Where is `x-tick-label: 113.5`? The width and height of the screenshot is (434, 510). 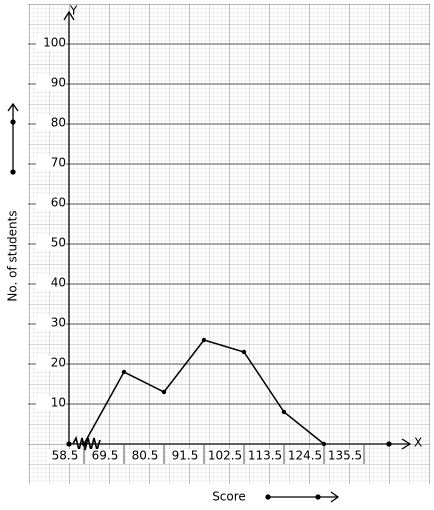 x-tick-label: 113.5 is located at coordinates (265, 456).